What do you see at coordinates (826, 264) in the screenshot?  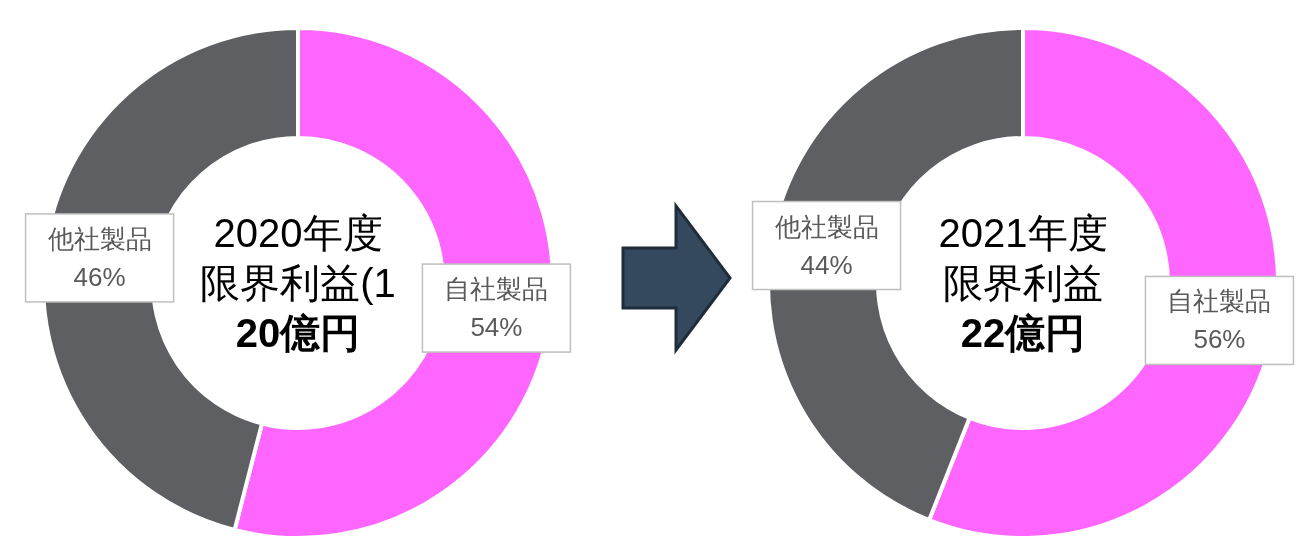 I see `data-label: 44%` at bounding box center [826, 264].